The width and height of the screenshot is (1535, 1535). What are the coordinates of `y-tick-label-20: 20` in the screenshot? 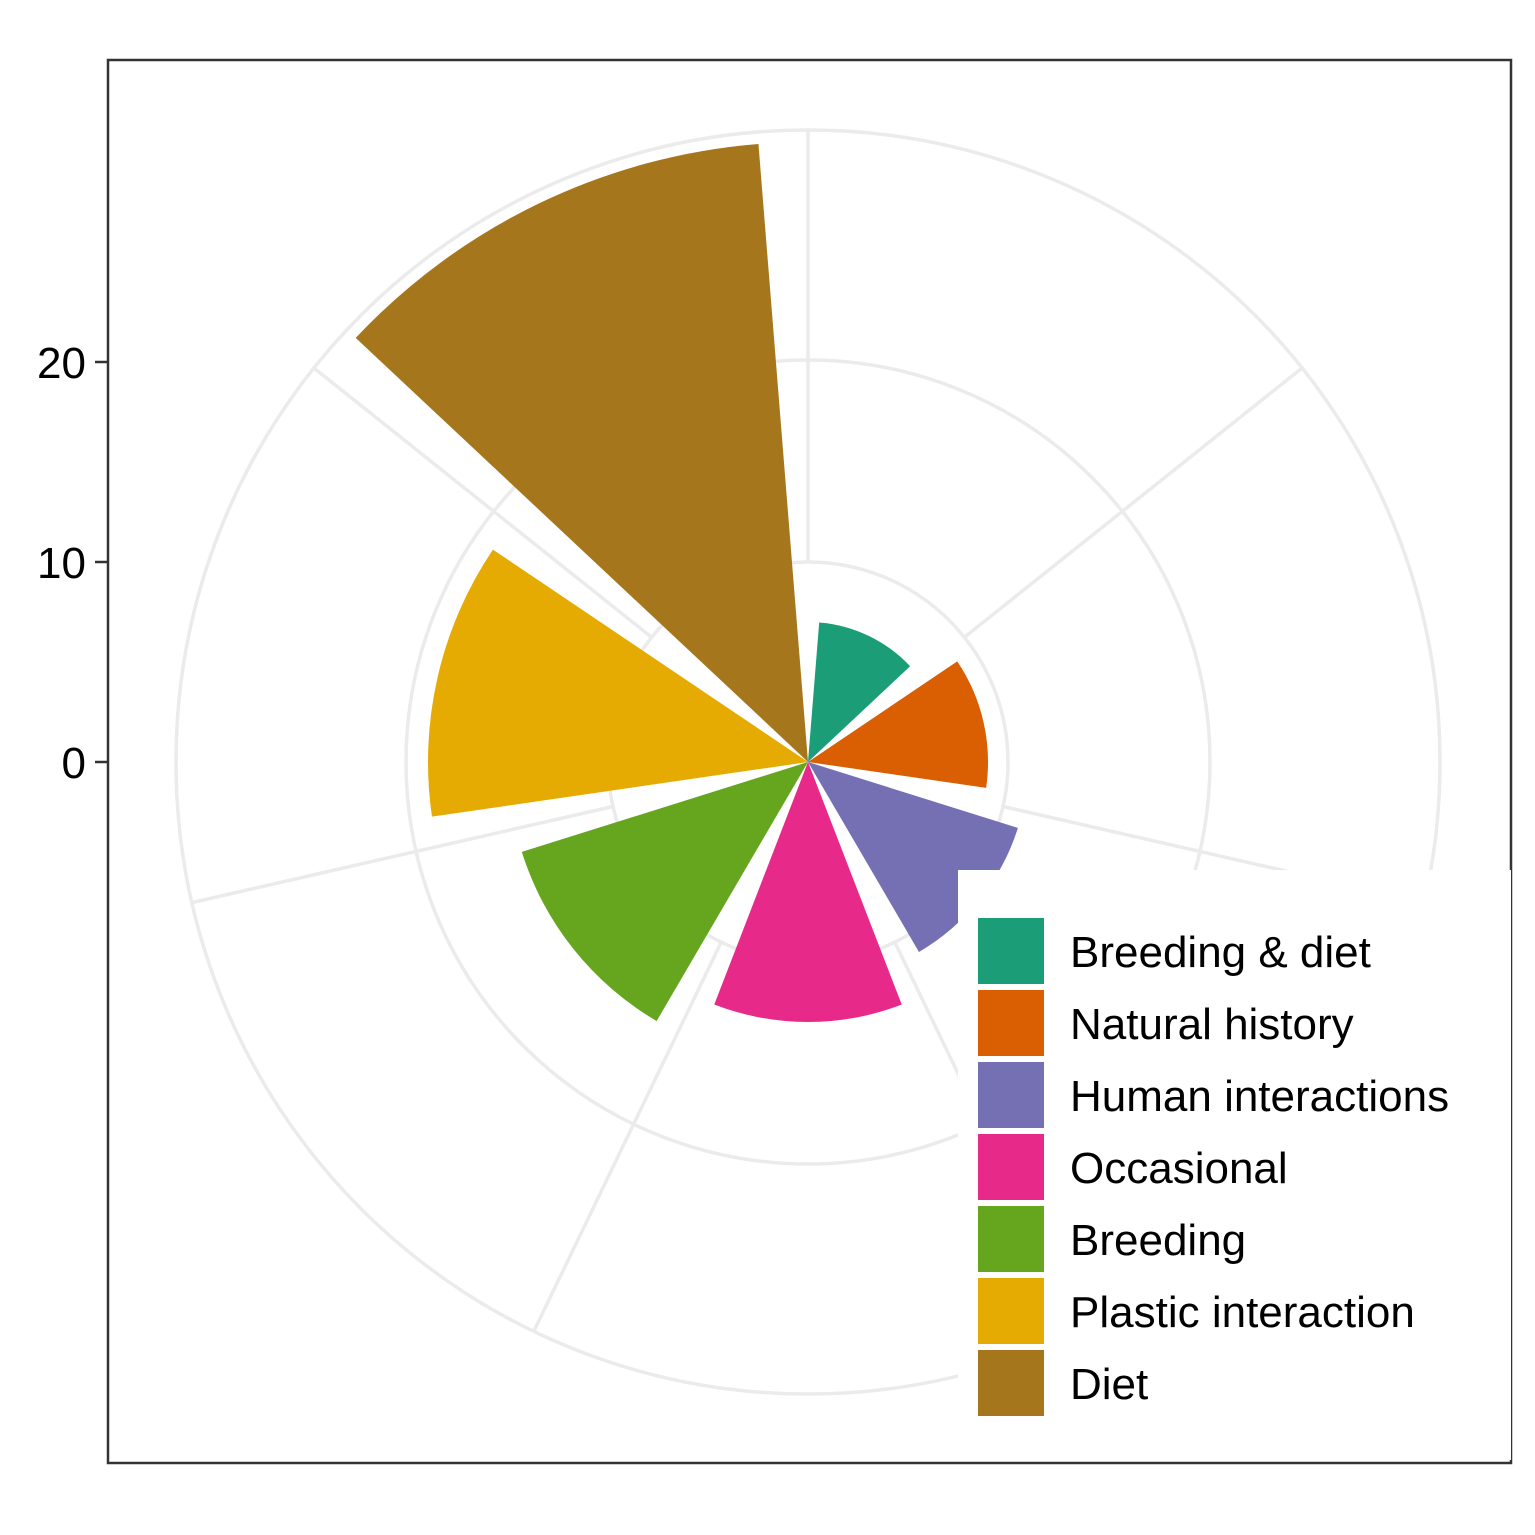 It's located at (61, 363).